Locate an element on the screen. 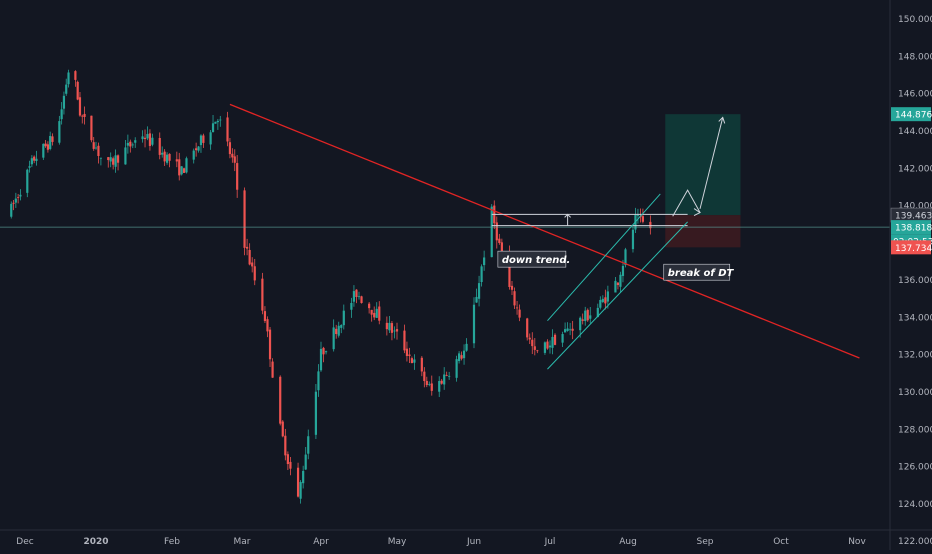 This screenshot has height=554, width=932. y-tick-label: 142.000 is located at coordinates (915, 169).